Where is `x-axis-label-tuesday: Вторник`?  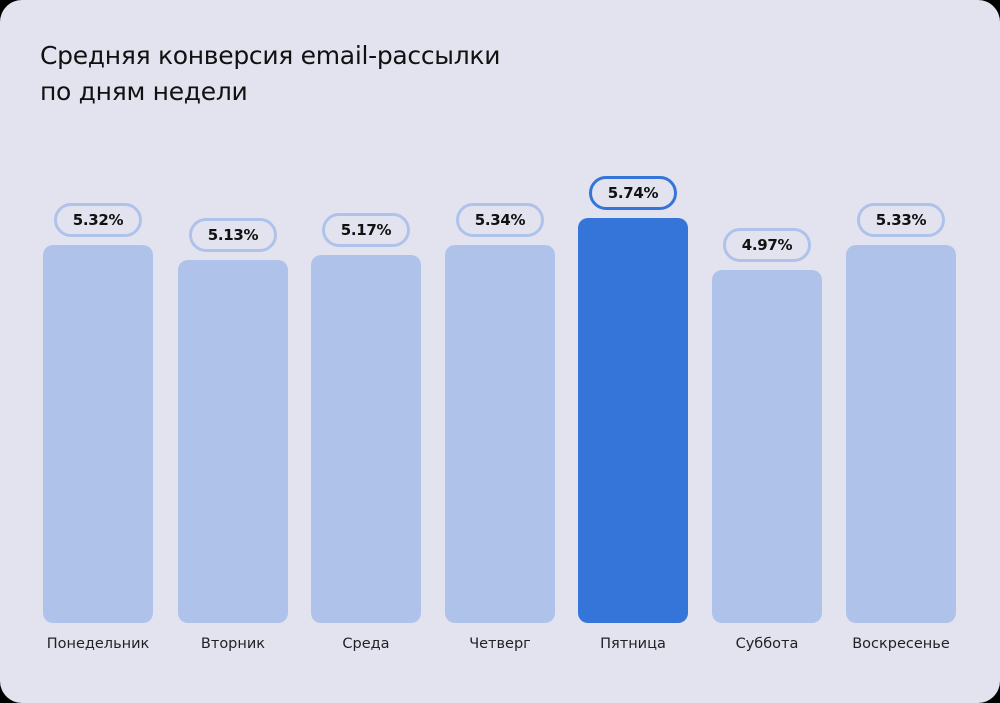
x-axis-label-tuesday: Вторник is located at coordinates (233, 644).